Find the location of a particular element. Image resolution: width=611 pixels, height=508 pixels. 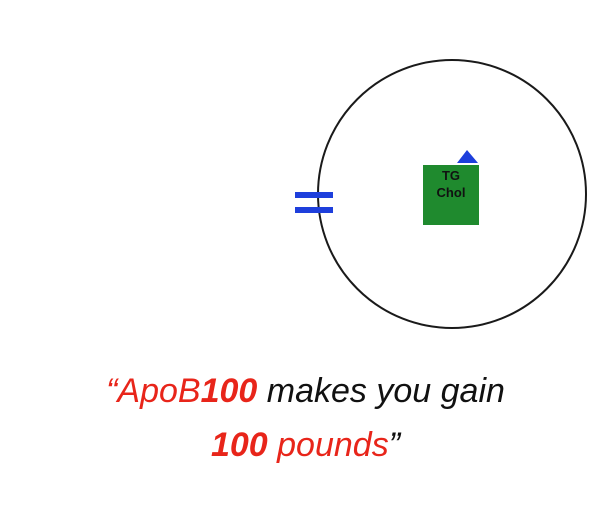

core-label-chol: Chol is located at coordinates (451, 192).